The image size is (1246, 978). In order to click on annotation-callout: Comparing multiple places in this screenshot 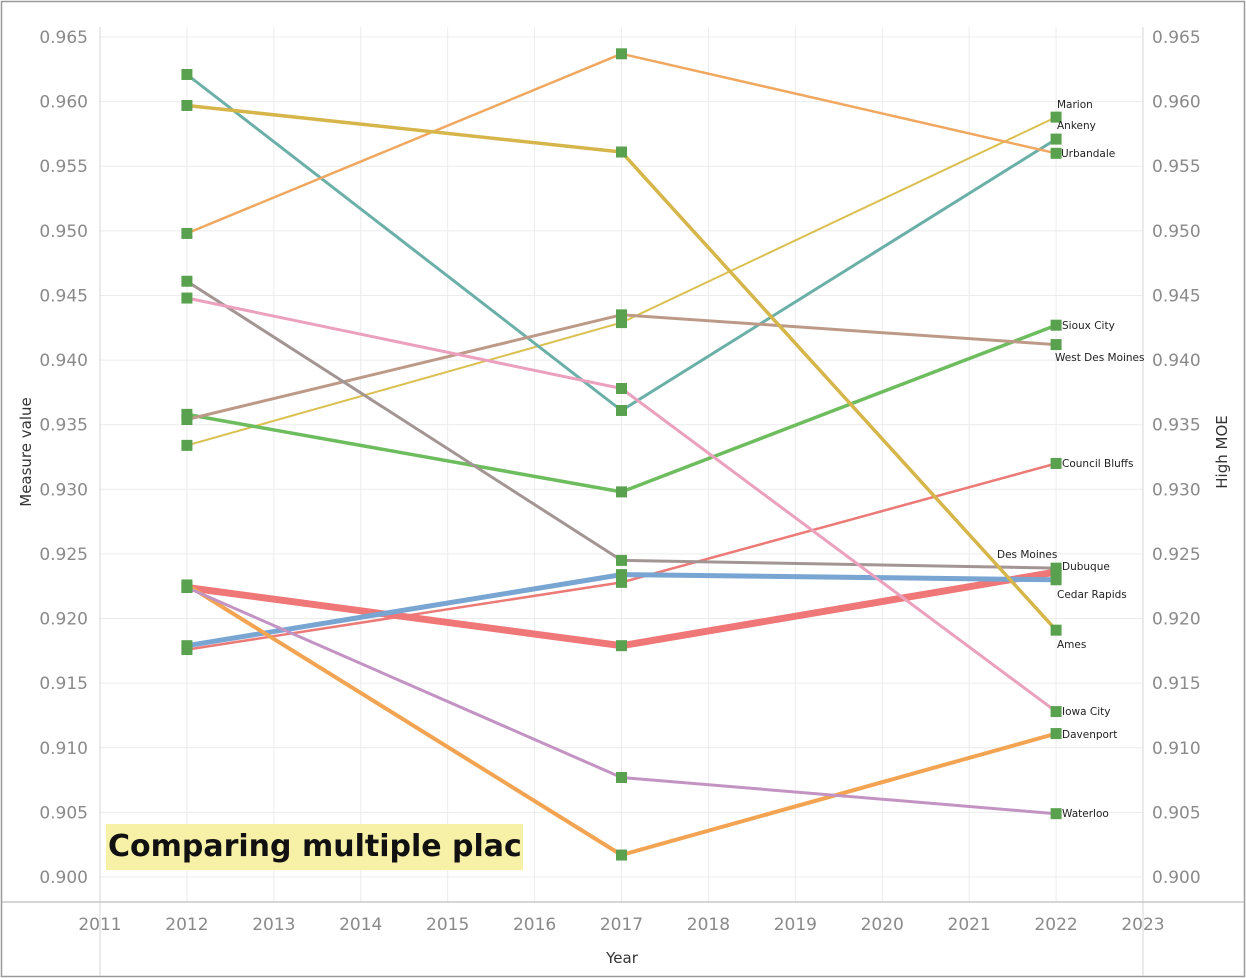, I will do `click(314, 847)`.